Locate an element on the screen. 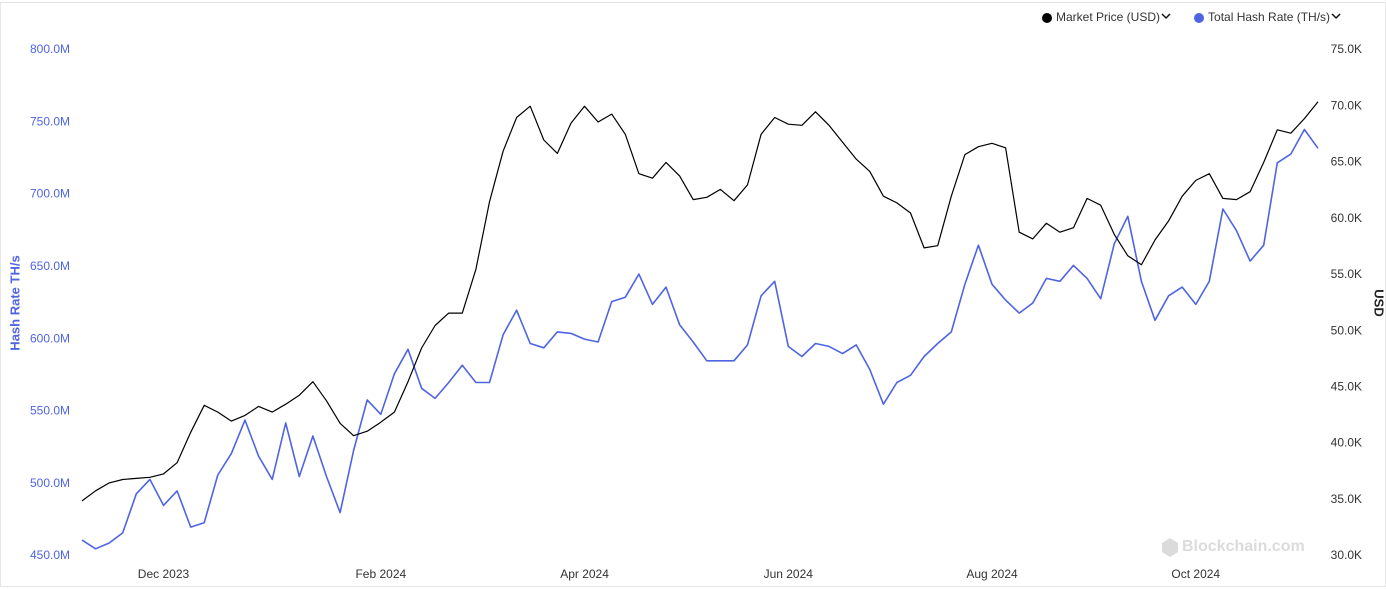 This screenshot has height=589, width=1386. legend-label: Market Price (USD) is located at coordinates (1108, 17).